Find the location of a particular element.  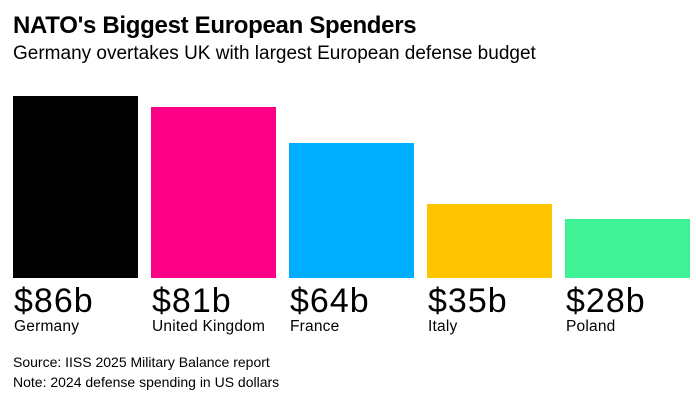

bar-category-label: France is located at coordinates (315, 326).